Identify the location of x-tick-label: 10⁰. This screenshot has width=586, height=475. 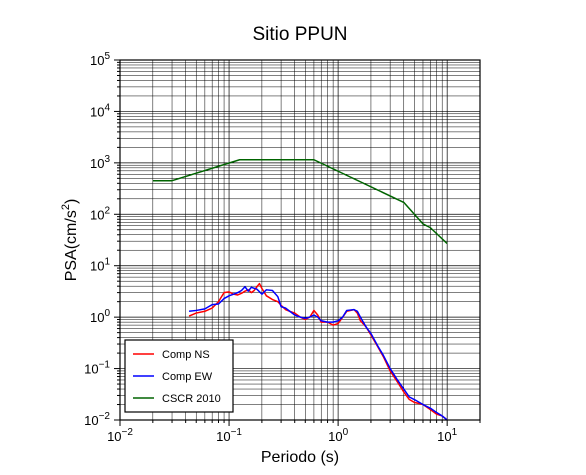
(338, 435).